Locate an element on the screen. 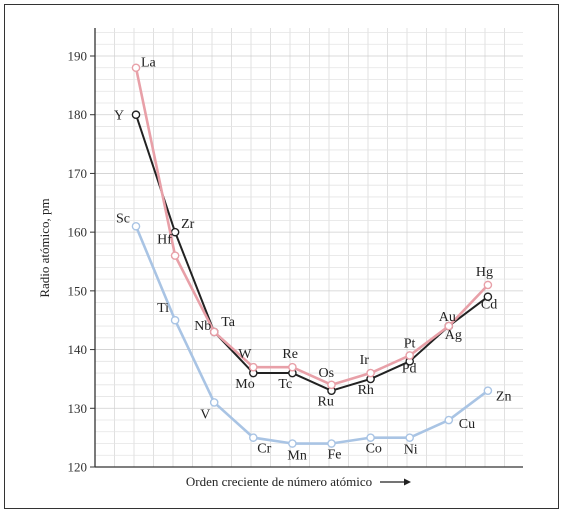  x-axis-arrow-icon is located at coordinates (395, 482).